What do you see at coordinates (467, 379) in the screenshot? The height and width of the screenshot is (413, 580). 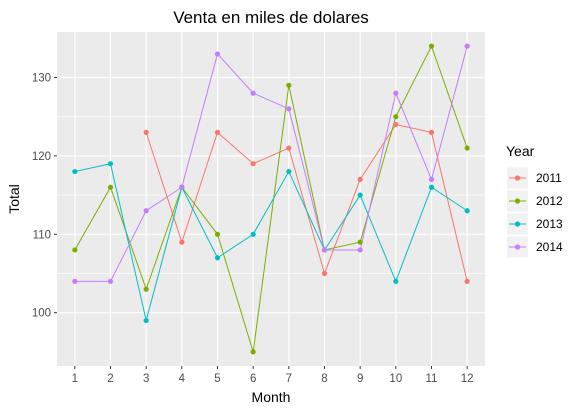 I see `x-tick-label: 12` at bounding box center [467, 379].